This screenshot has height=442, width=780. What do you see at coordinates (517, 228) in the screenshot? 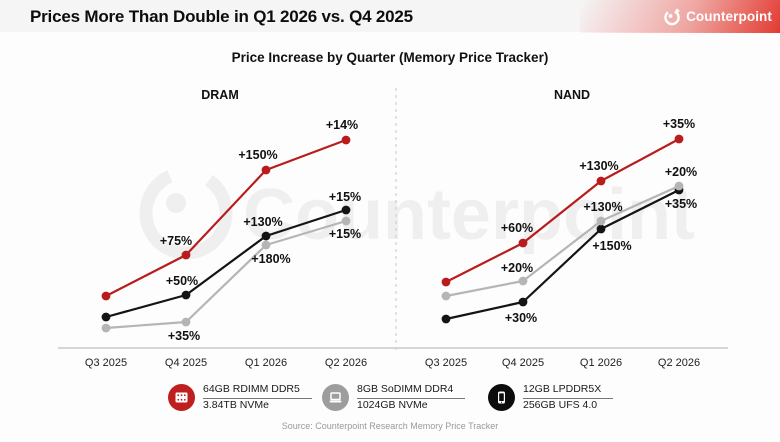
I see `data-point-label: +60%` at bounding box center [517, 228].